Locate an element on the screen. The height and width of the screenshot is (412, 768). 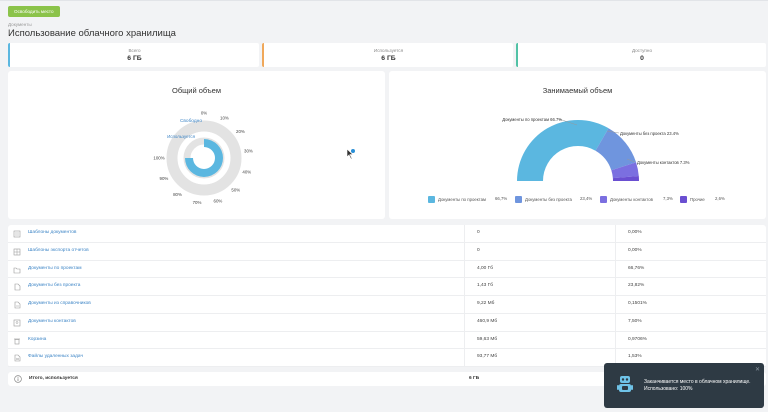
radial-tick-label: 10% is located at coordinates (224, 117).